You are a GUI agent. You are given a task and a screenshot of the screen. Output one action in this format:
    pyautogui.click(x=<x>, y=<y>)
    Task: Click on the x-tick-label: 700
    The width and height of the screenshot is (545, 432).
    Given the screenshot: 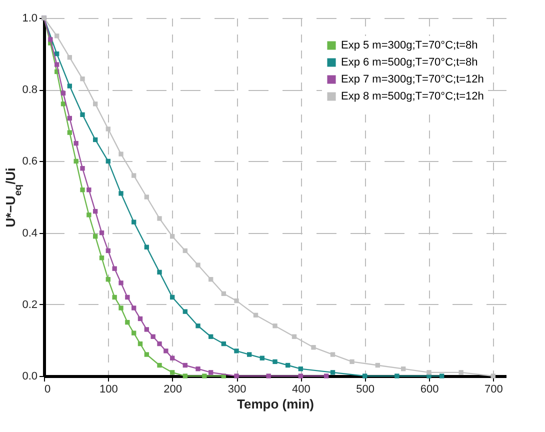 What is the action you would take?
    pyautogui.click(x=493, y=390)
    